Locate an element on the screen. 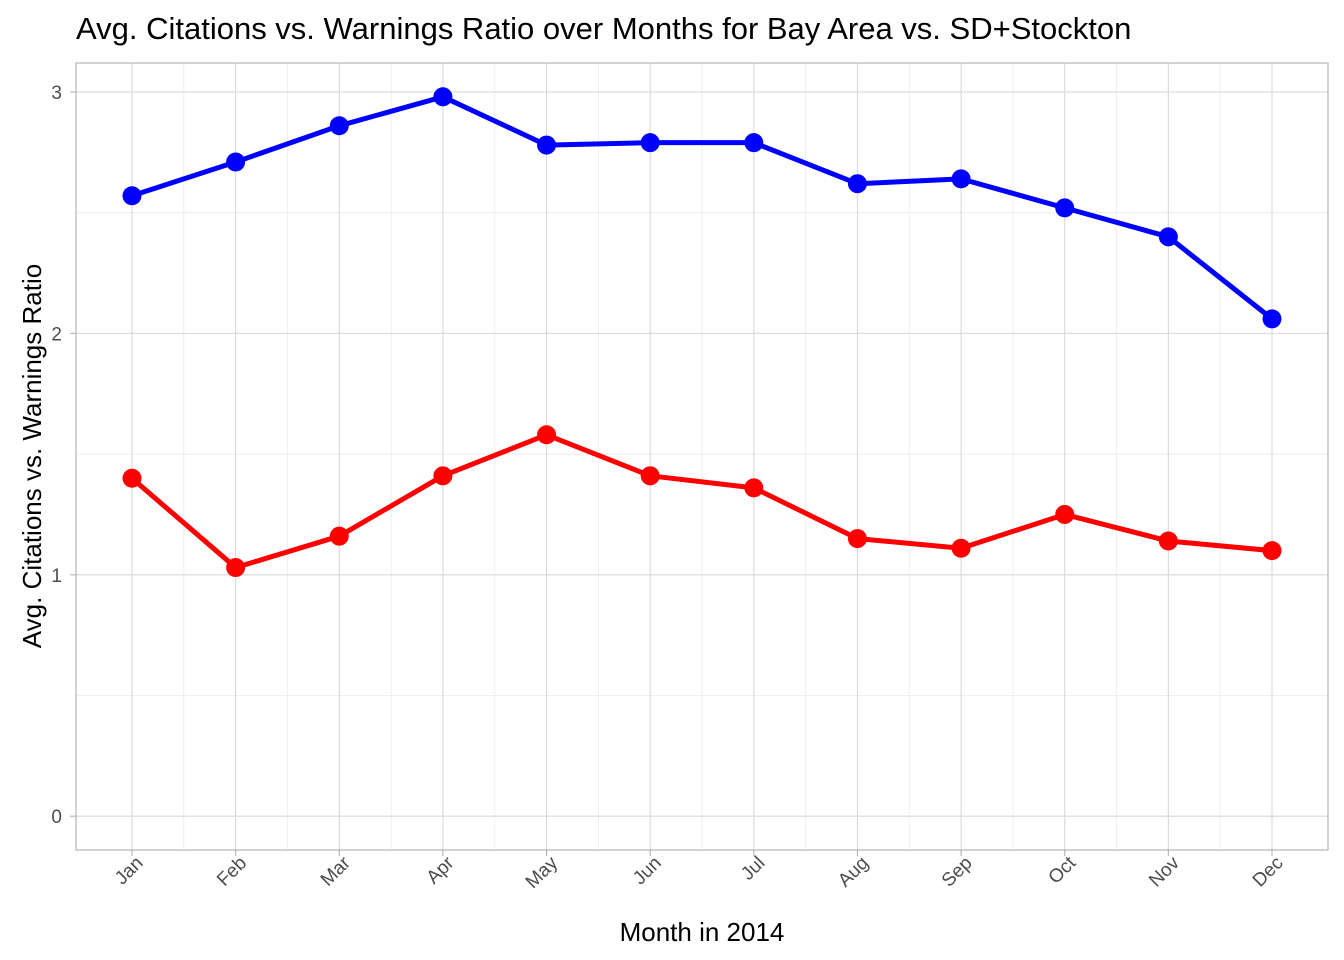 The height and width of the screenshot is (960, 1344). series-2-line is located at coordinates (702, 501).